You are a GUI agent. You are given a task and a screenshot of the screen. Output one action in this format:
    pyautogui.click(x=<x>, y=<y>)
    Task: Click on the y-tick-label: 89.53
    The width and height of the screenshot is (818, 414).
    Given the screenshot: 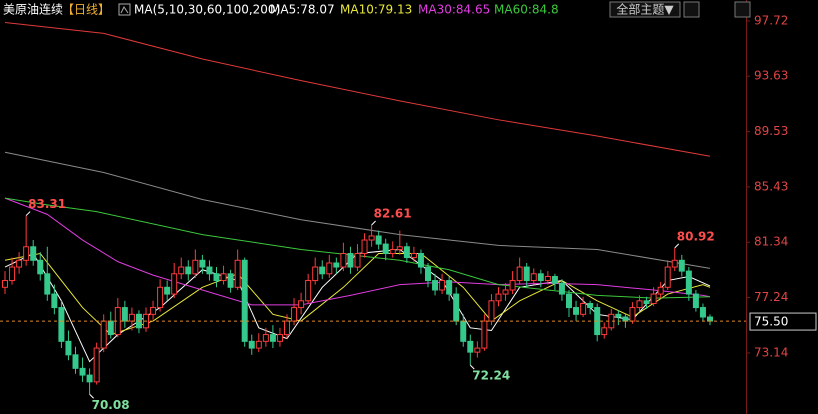 What is the action you would take?
    pyautogui.click(x=771, y=131)
    